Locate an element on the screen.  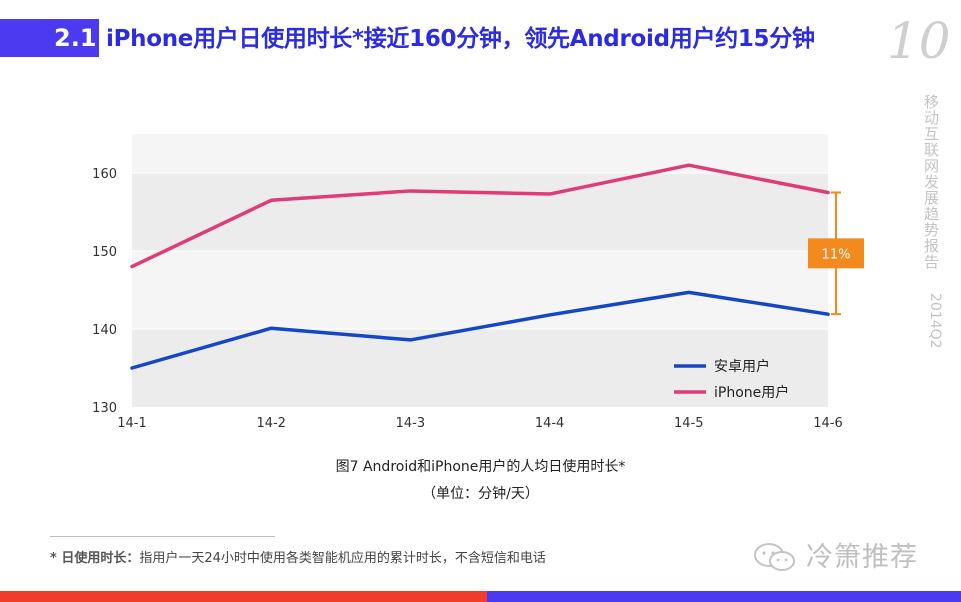
page-title: iPhone用户日使用时长*接近160分钟，领先Android用户约15分钟 is located at coordinates (460, 39).